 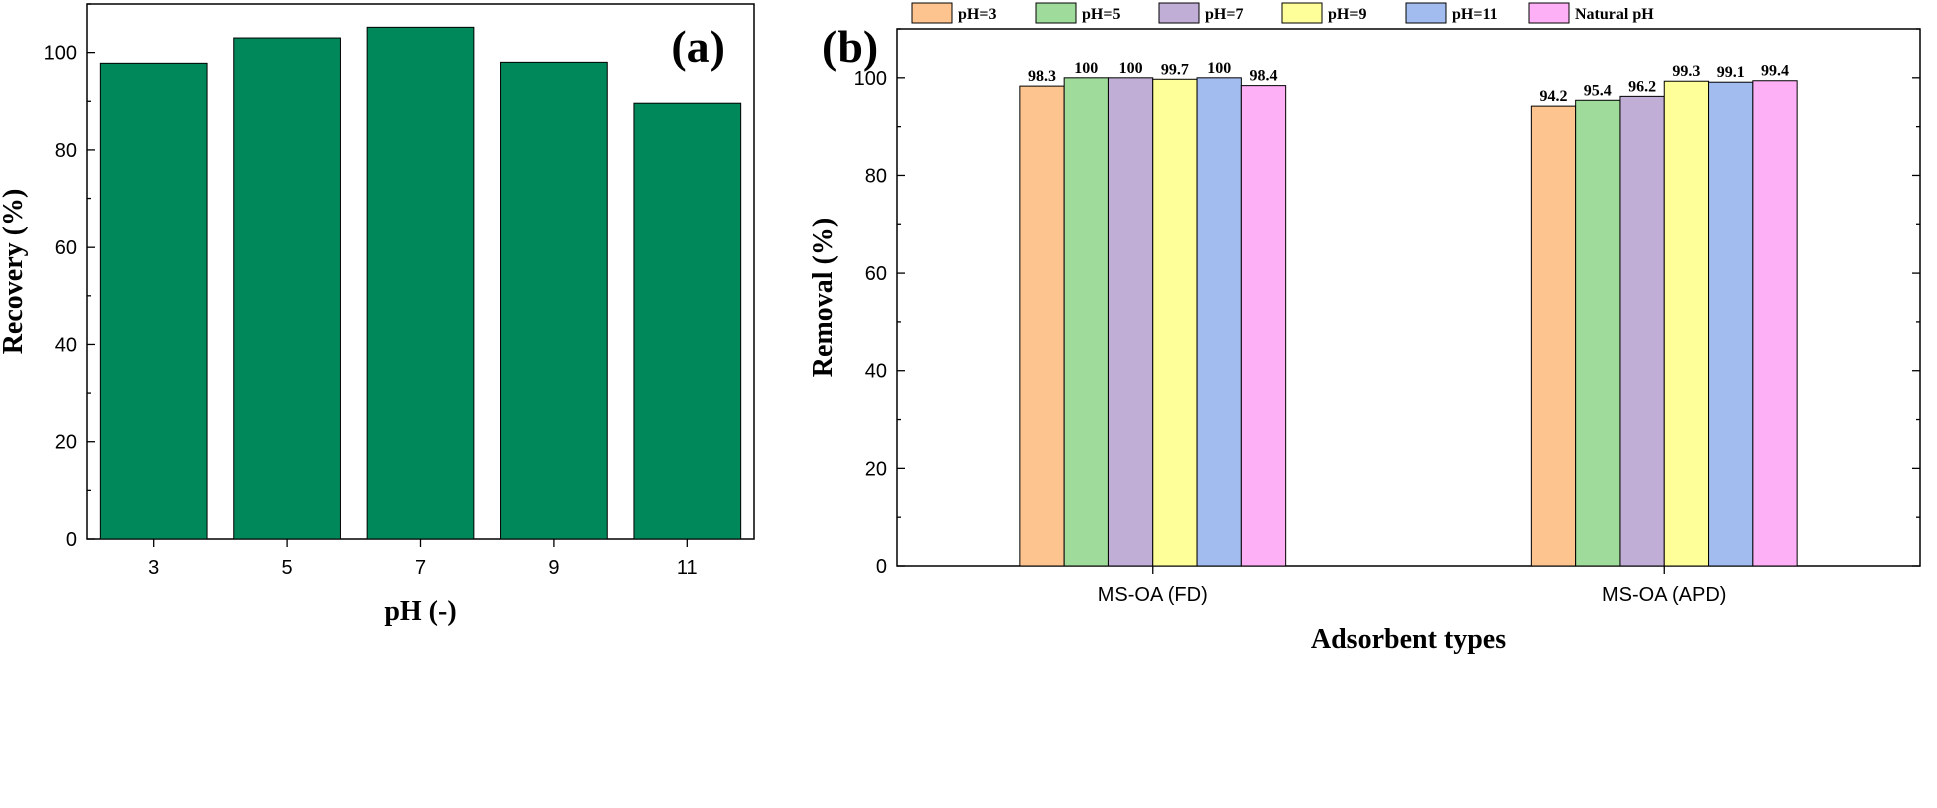 What do you see at coordinates (1554, 96) in the screenshot?
I see `data-label: 94.2` at bounding box center [1554, 96].